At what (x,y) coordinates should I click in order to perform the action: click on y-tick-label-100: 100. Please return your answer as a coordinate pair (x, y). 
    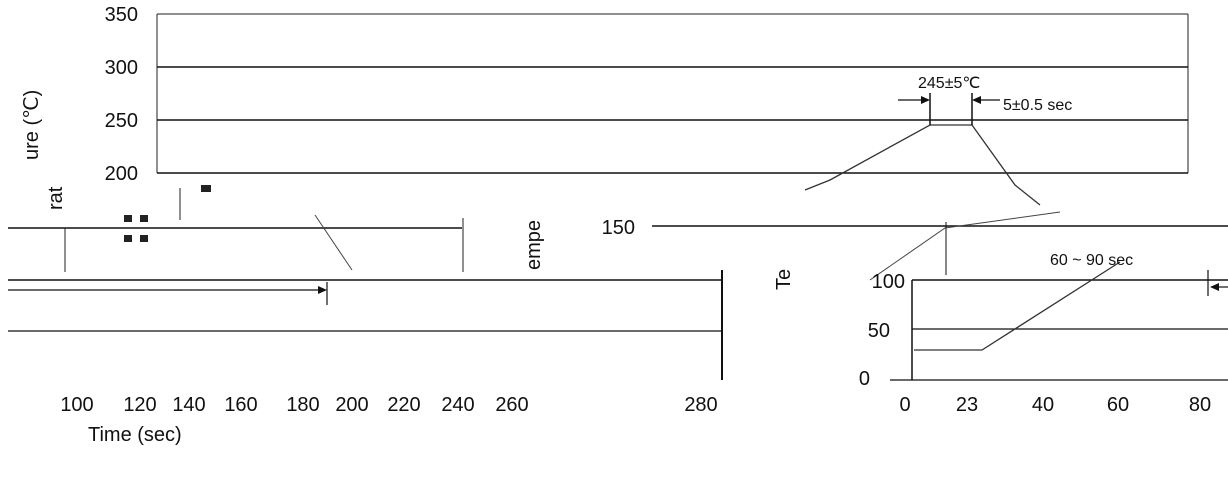
    Looking at the image, I should click on (888, 282).